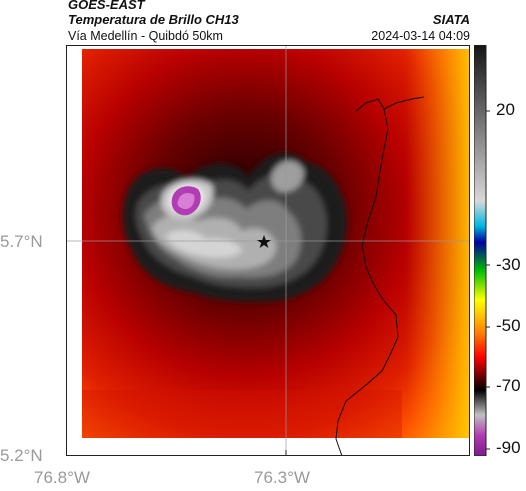 Image resolution: width=526 pixels, height=491 pixels. Describe the element at coordinates (508, 447) in the screenshot. I see `colorbar-label-m90: -90` at that location.